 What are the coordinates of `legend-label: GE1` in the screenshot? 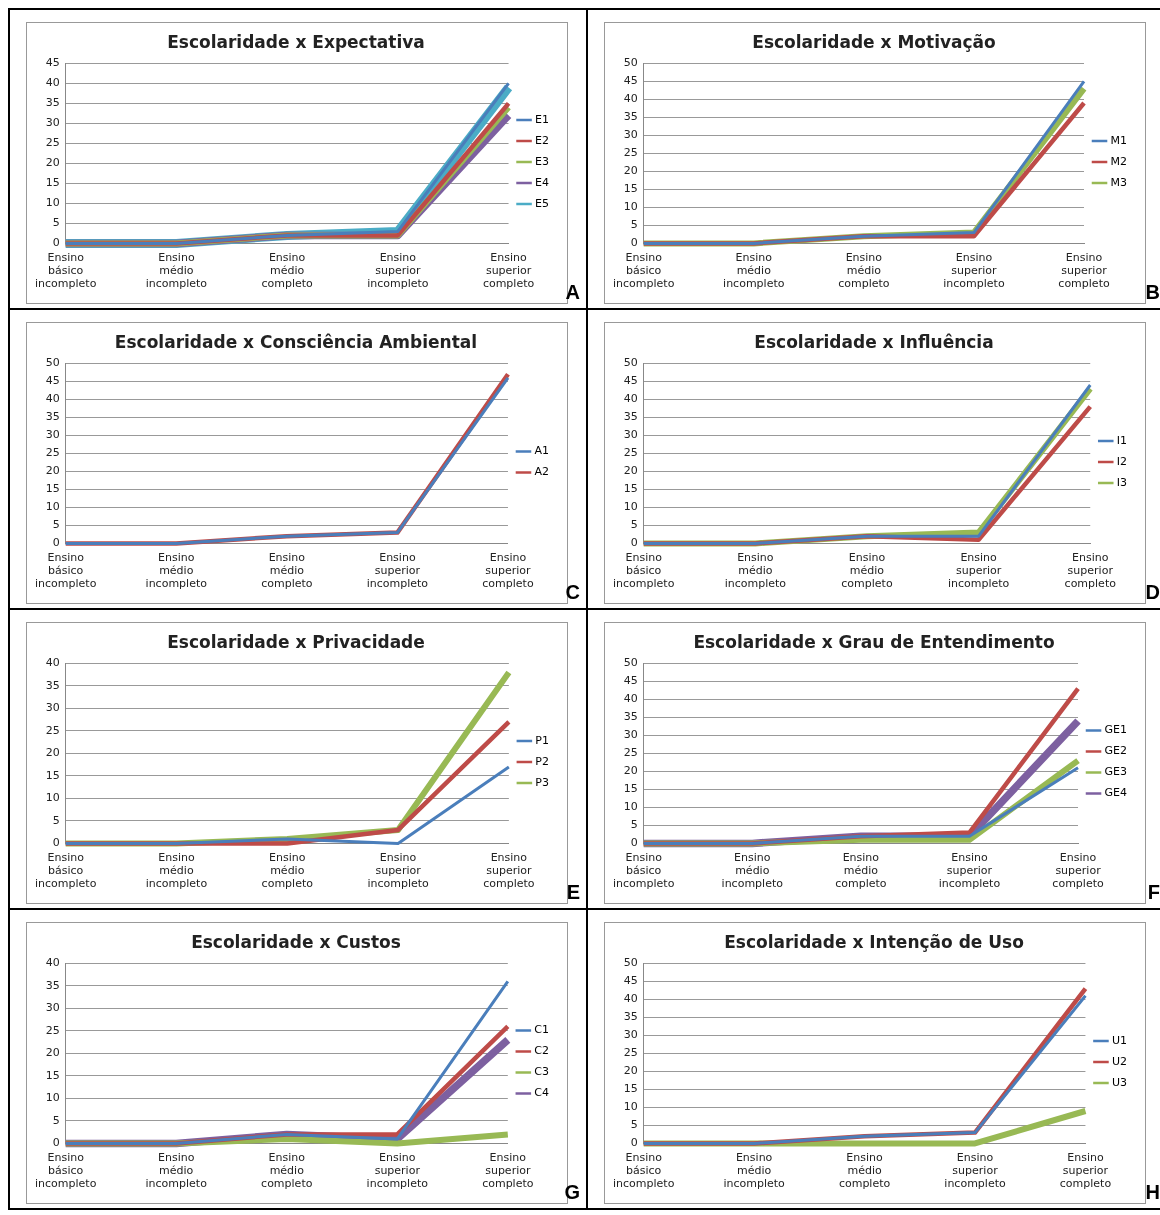 It's located at (1116, 730).